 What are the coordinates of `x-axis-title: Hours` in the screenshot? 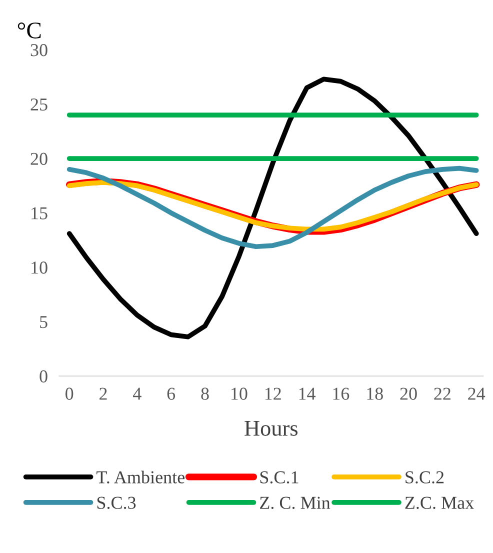 It's located at (271, 428).